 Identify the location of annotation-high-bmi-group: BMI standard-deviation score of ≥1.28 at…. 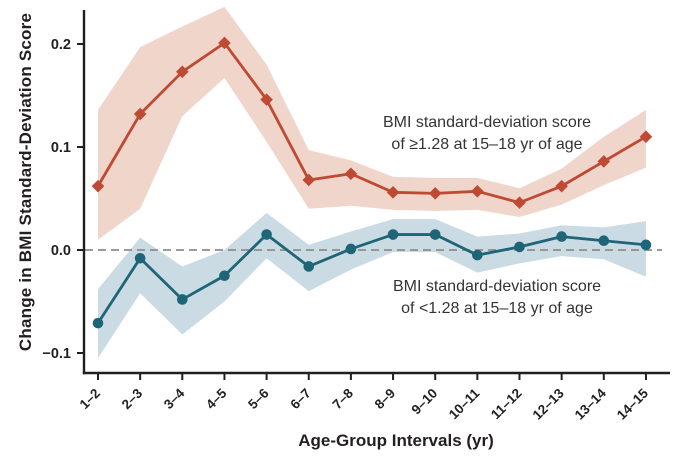
(487, 134).